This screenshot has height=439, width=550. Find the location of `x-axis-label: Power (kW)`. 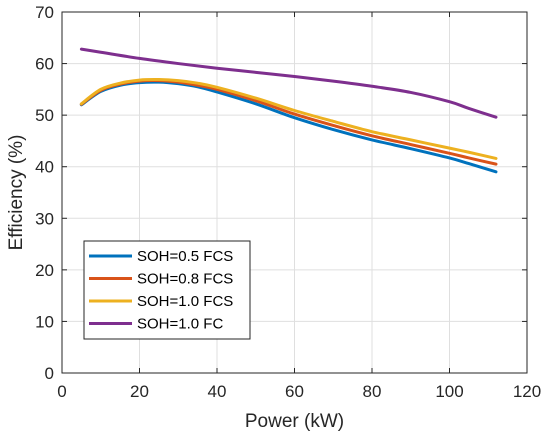

x-axis-label: Power (kW) is located at coordinates (294, 421).